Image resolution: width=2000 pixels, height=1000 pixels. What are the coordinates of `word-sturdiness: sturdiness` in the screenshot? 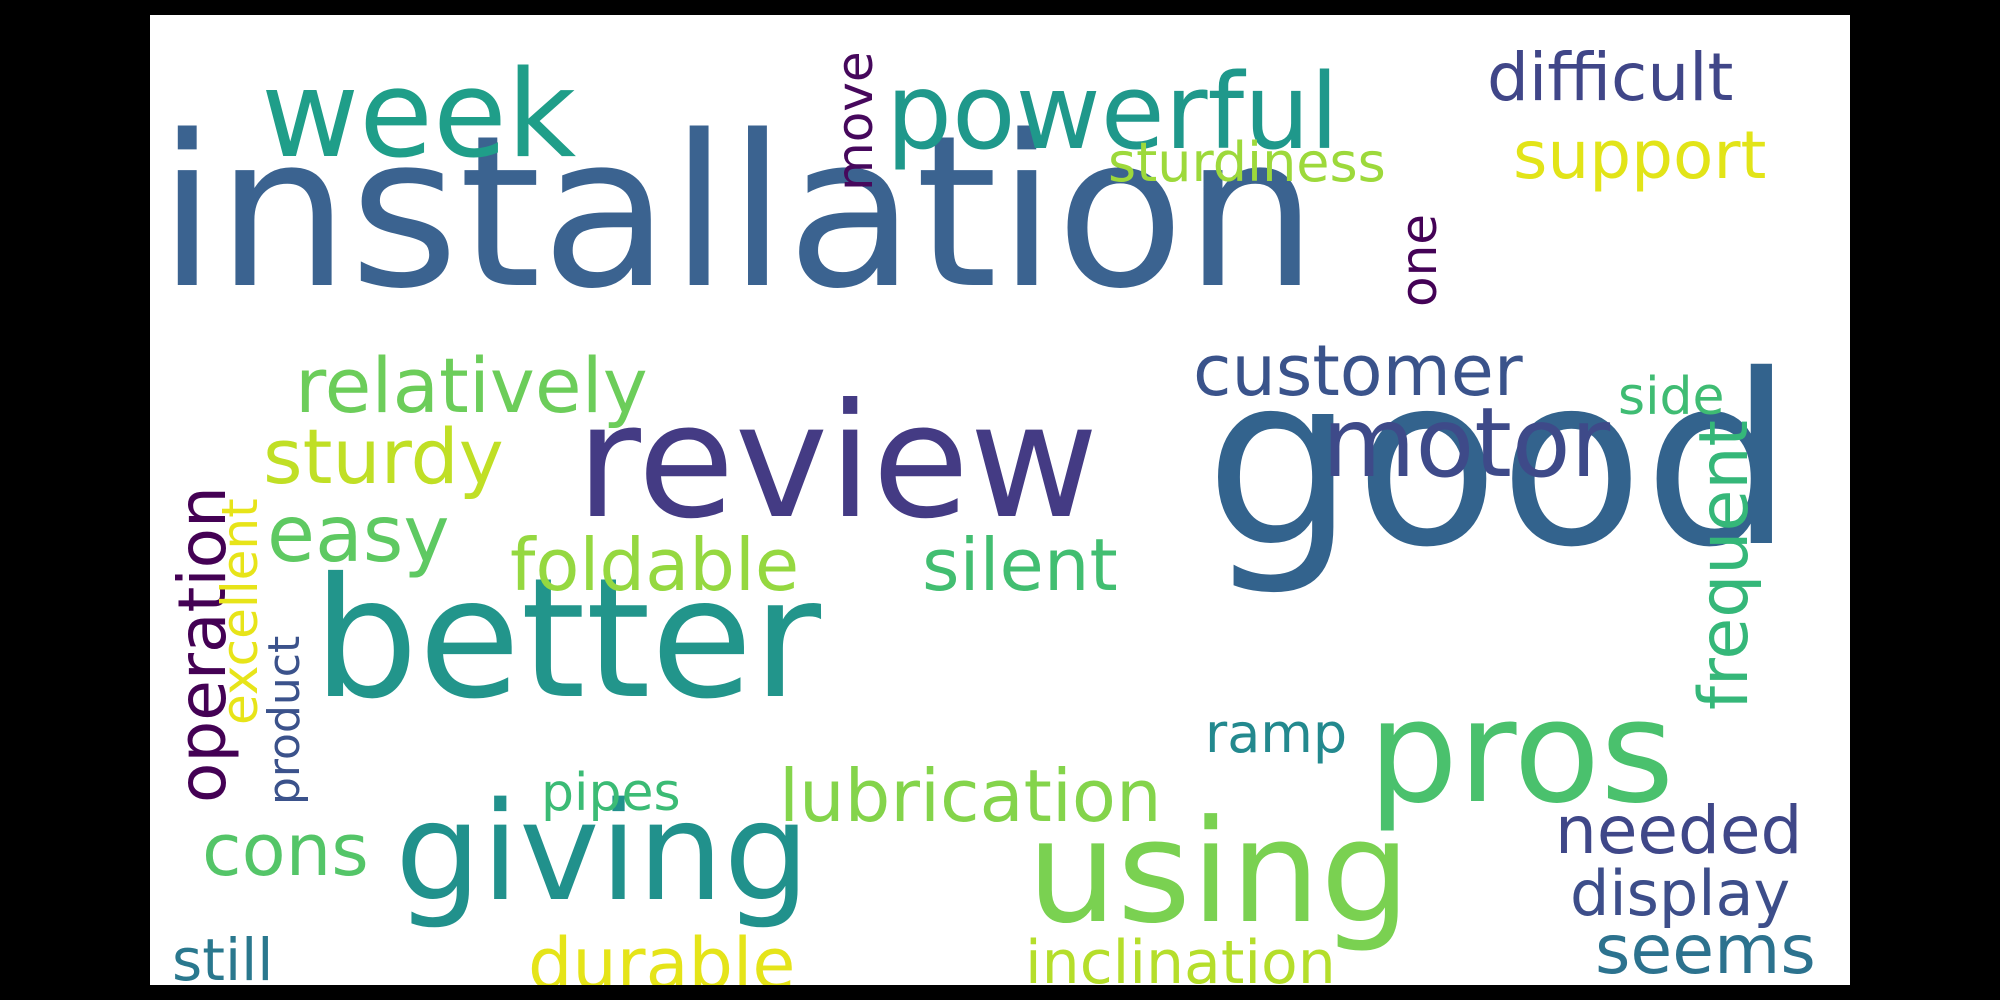 It's located at (1247, 162).